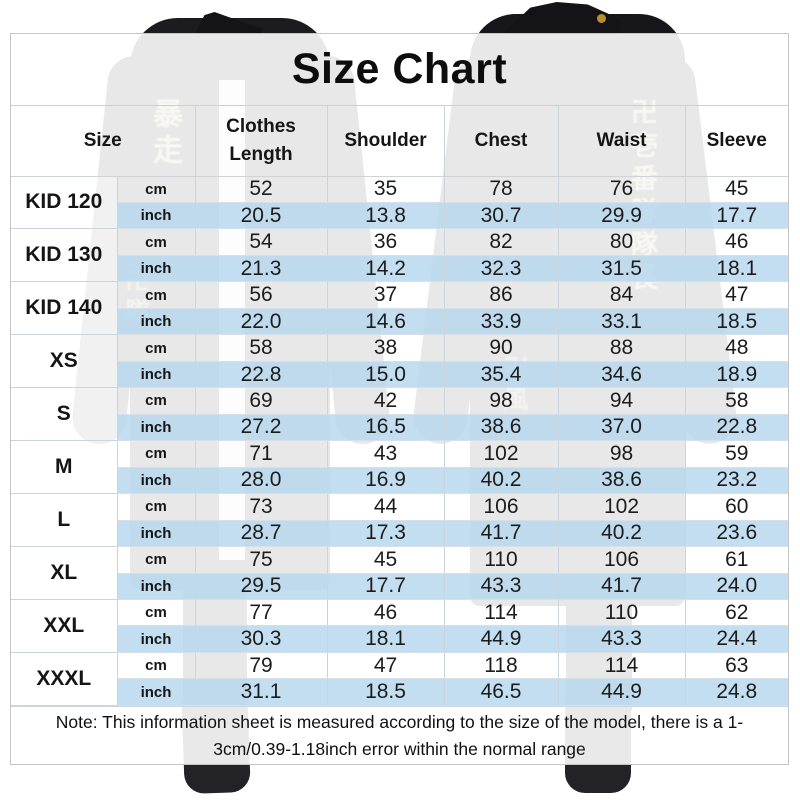 The height and width of the screenshot is (800, 800). Describe the element at coordinates (736, 215) in the screenshot. I see `value-cell: 17.7` at that location.